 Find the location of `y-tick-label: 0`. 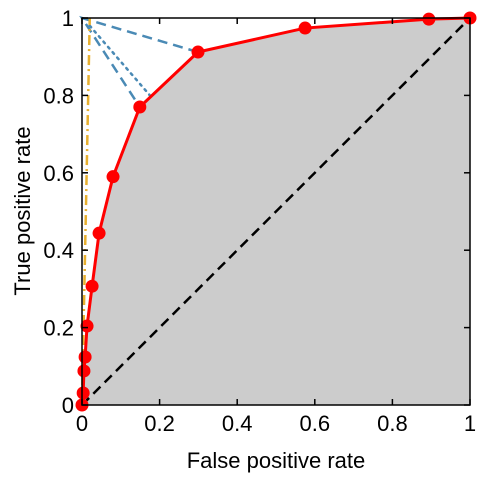

y-tick-label: 0 is located at coordinates (68, 405).